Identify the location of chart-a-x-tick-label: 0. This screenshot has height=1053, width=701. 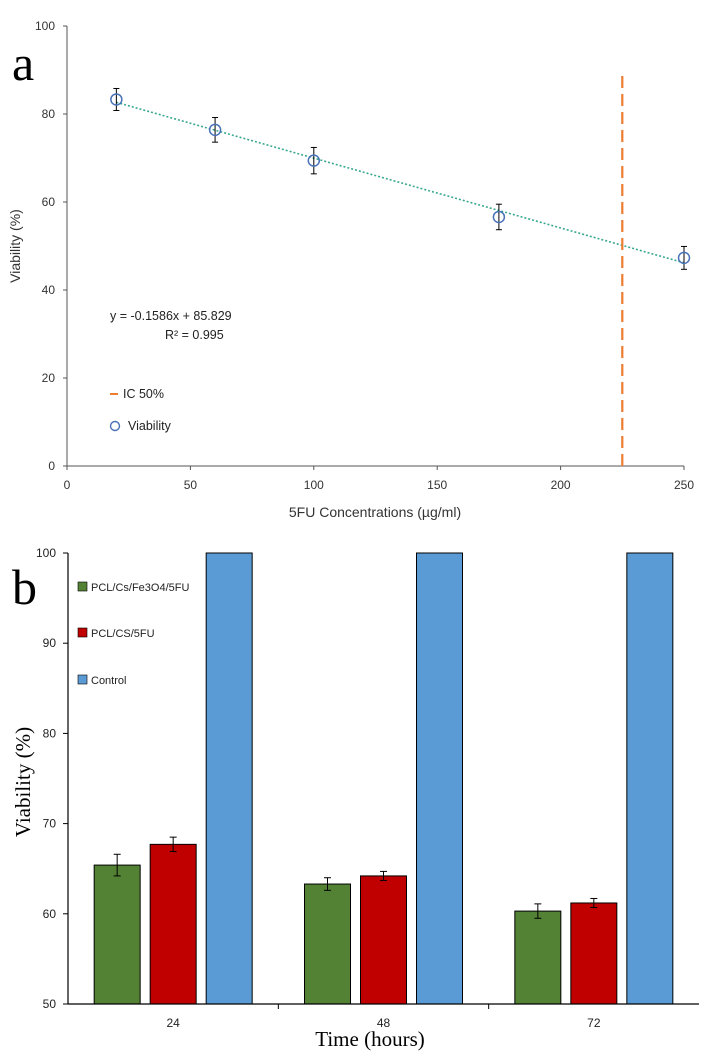
(67, 485).